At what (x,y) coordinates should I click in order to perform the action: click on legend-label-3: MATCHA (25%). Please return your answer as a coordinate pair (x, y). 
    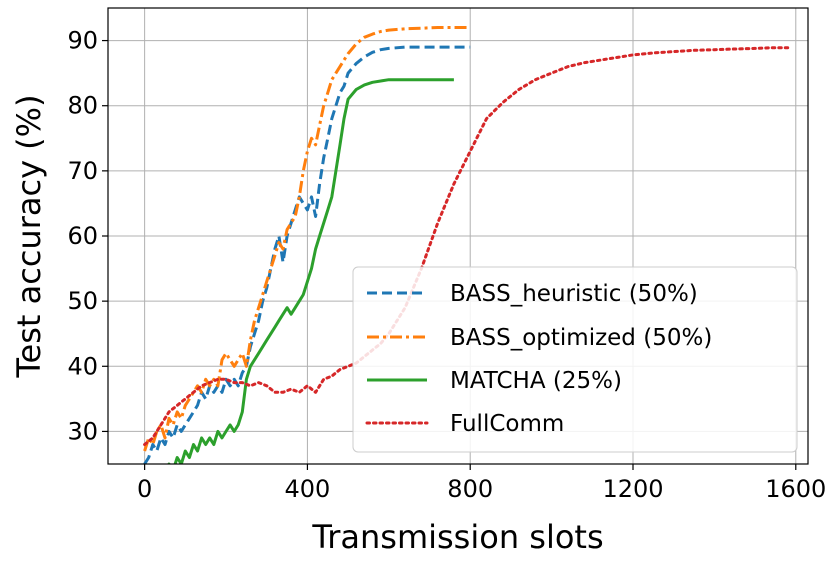
    Looking at the image, I should click on (536, 381).